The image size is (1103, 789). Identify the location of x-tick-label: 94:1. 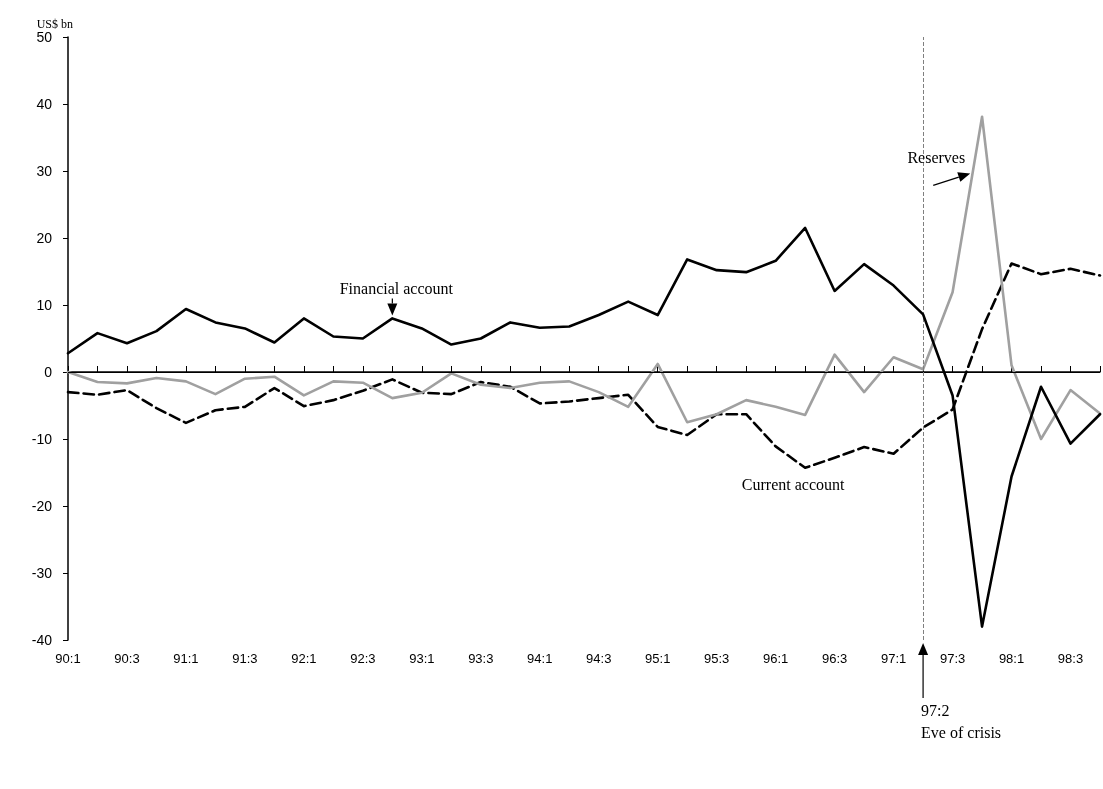
(540, 658).